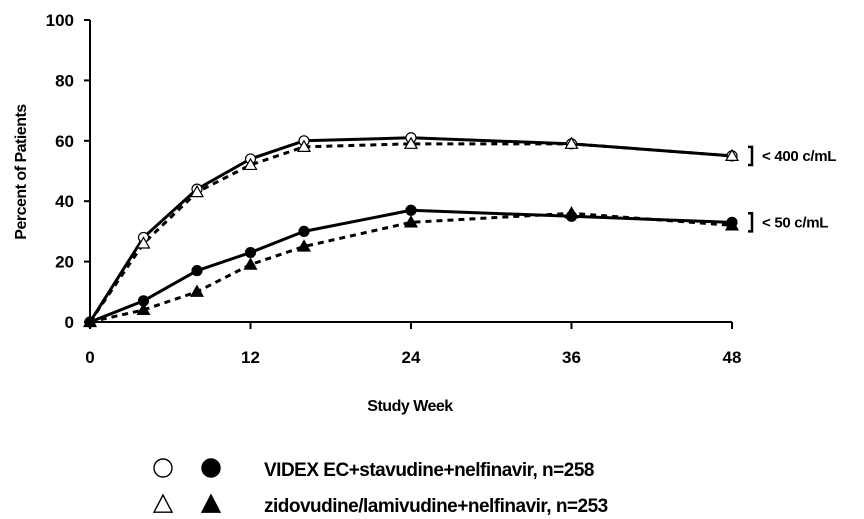 This screenshot has width=864, height=519. I want to click on legend-marker-circle-open, so click(163, 468).